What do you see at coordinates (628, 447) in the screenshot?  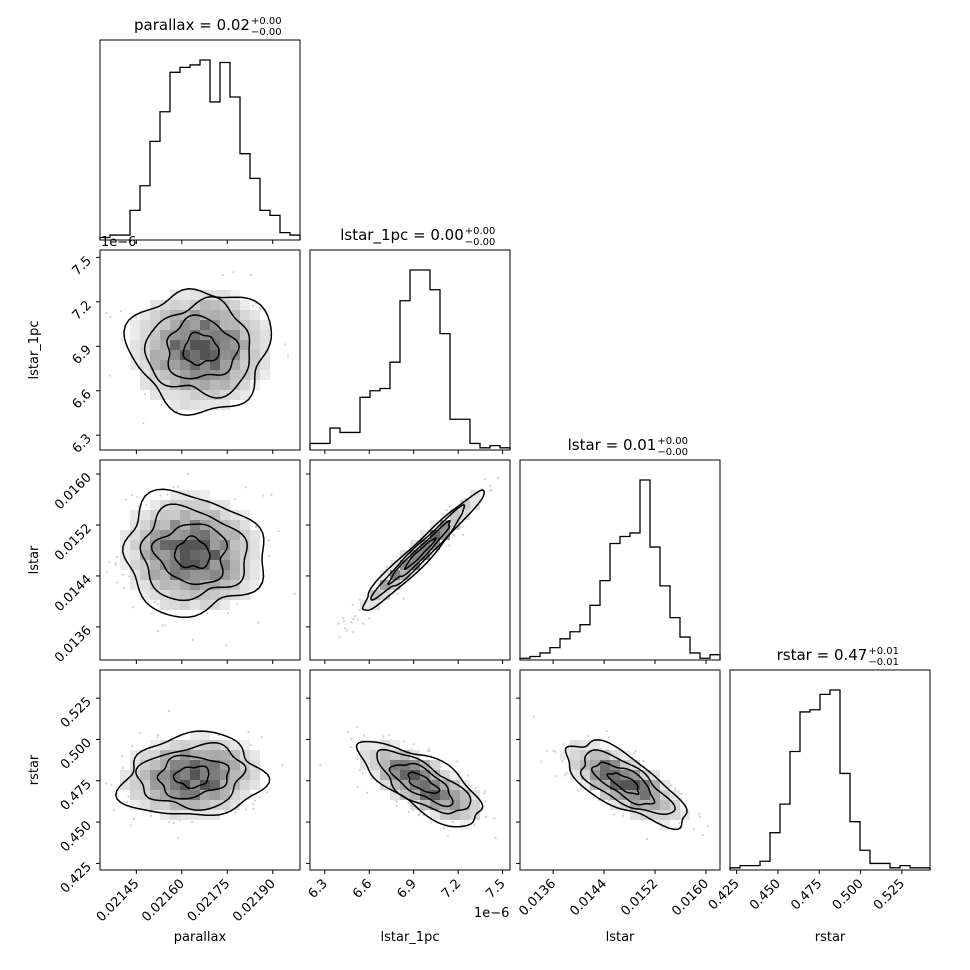 I see `title-lstar: lstar = 0.01 +0.00−0.00` at bounding box center [628, 447].